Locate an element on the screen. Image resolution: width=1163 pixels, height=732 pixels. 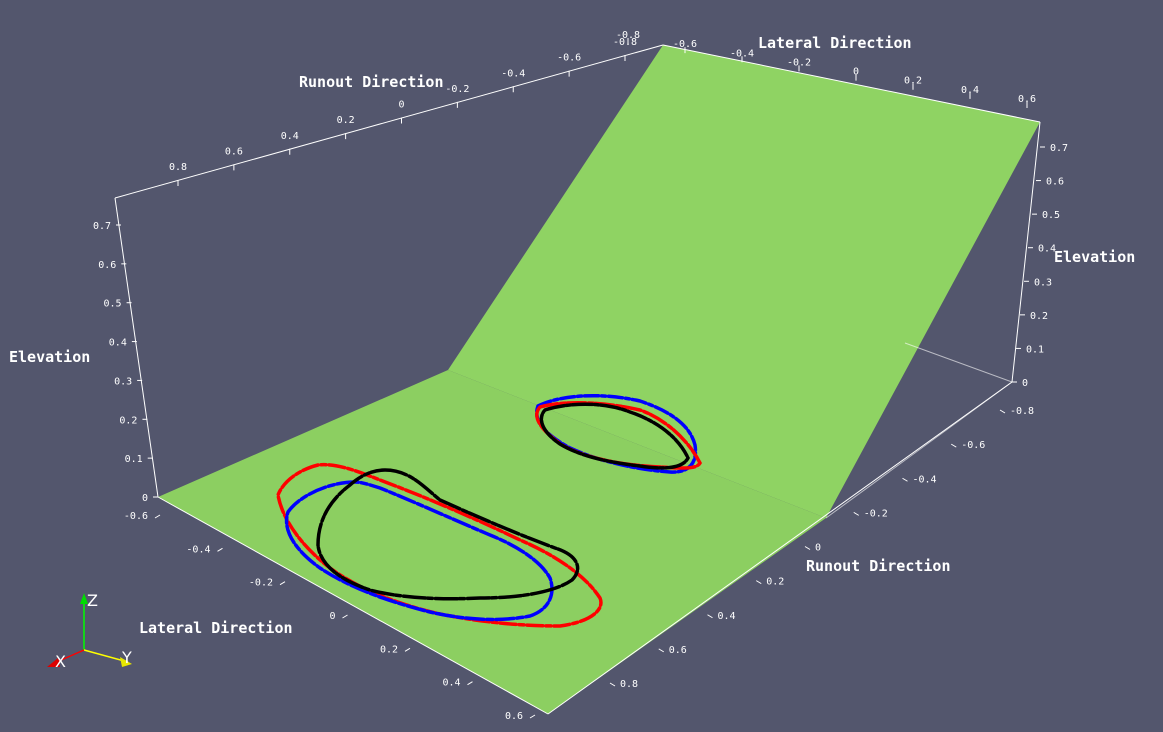
back-lateral-ticks: -0.8 -0.6 -0.4 -0.2 0 0.2 0.4 0.6 is located at coordinates (826, 69).